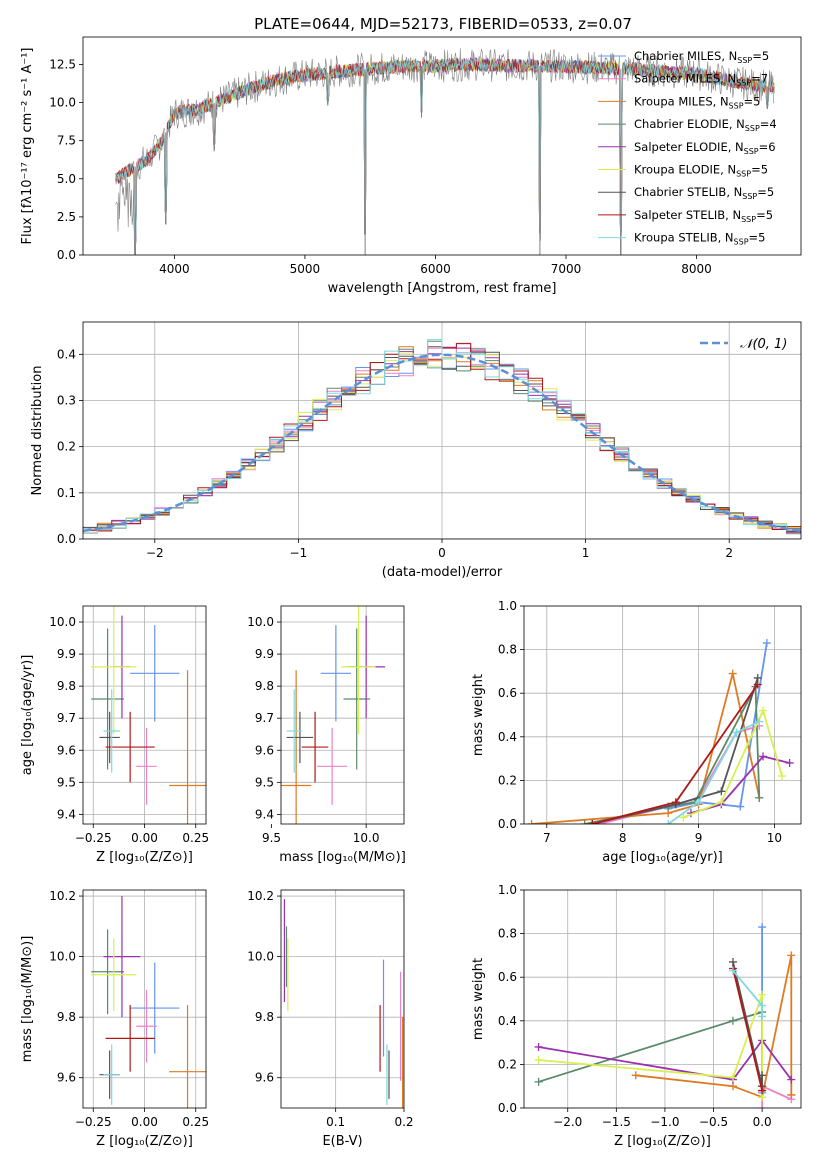 The image size is (819, 1170). What do you see at coordinates (335, 1122) in the screenshot?
I see `x-tick-label: 0.1` at bounding box center [335, 1122].